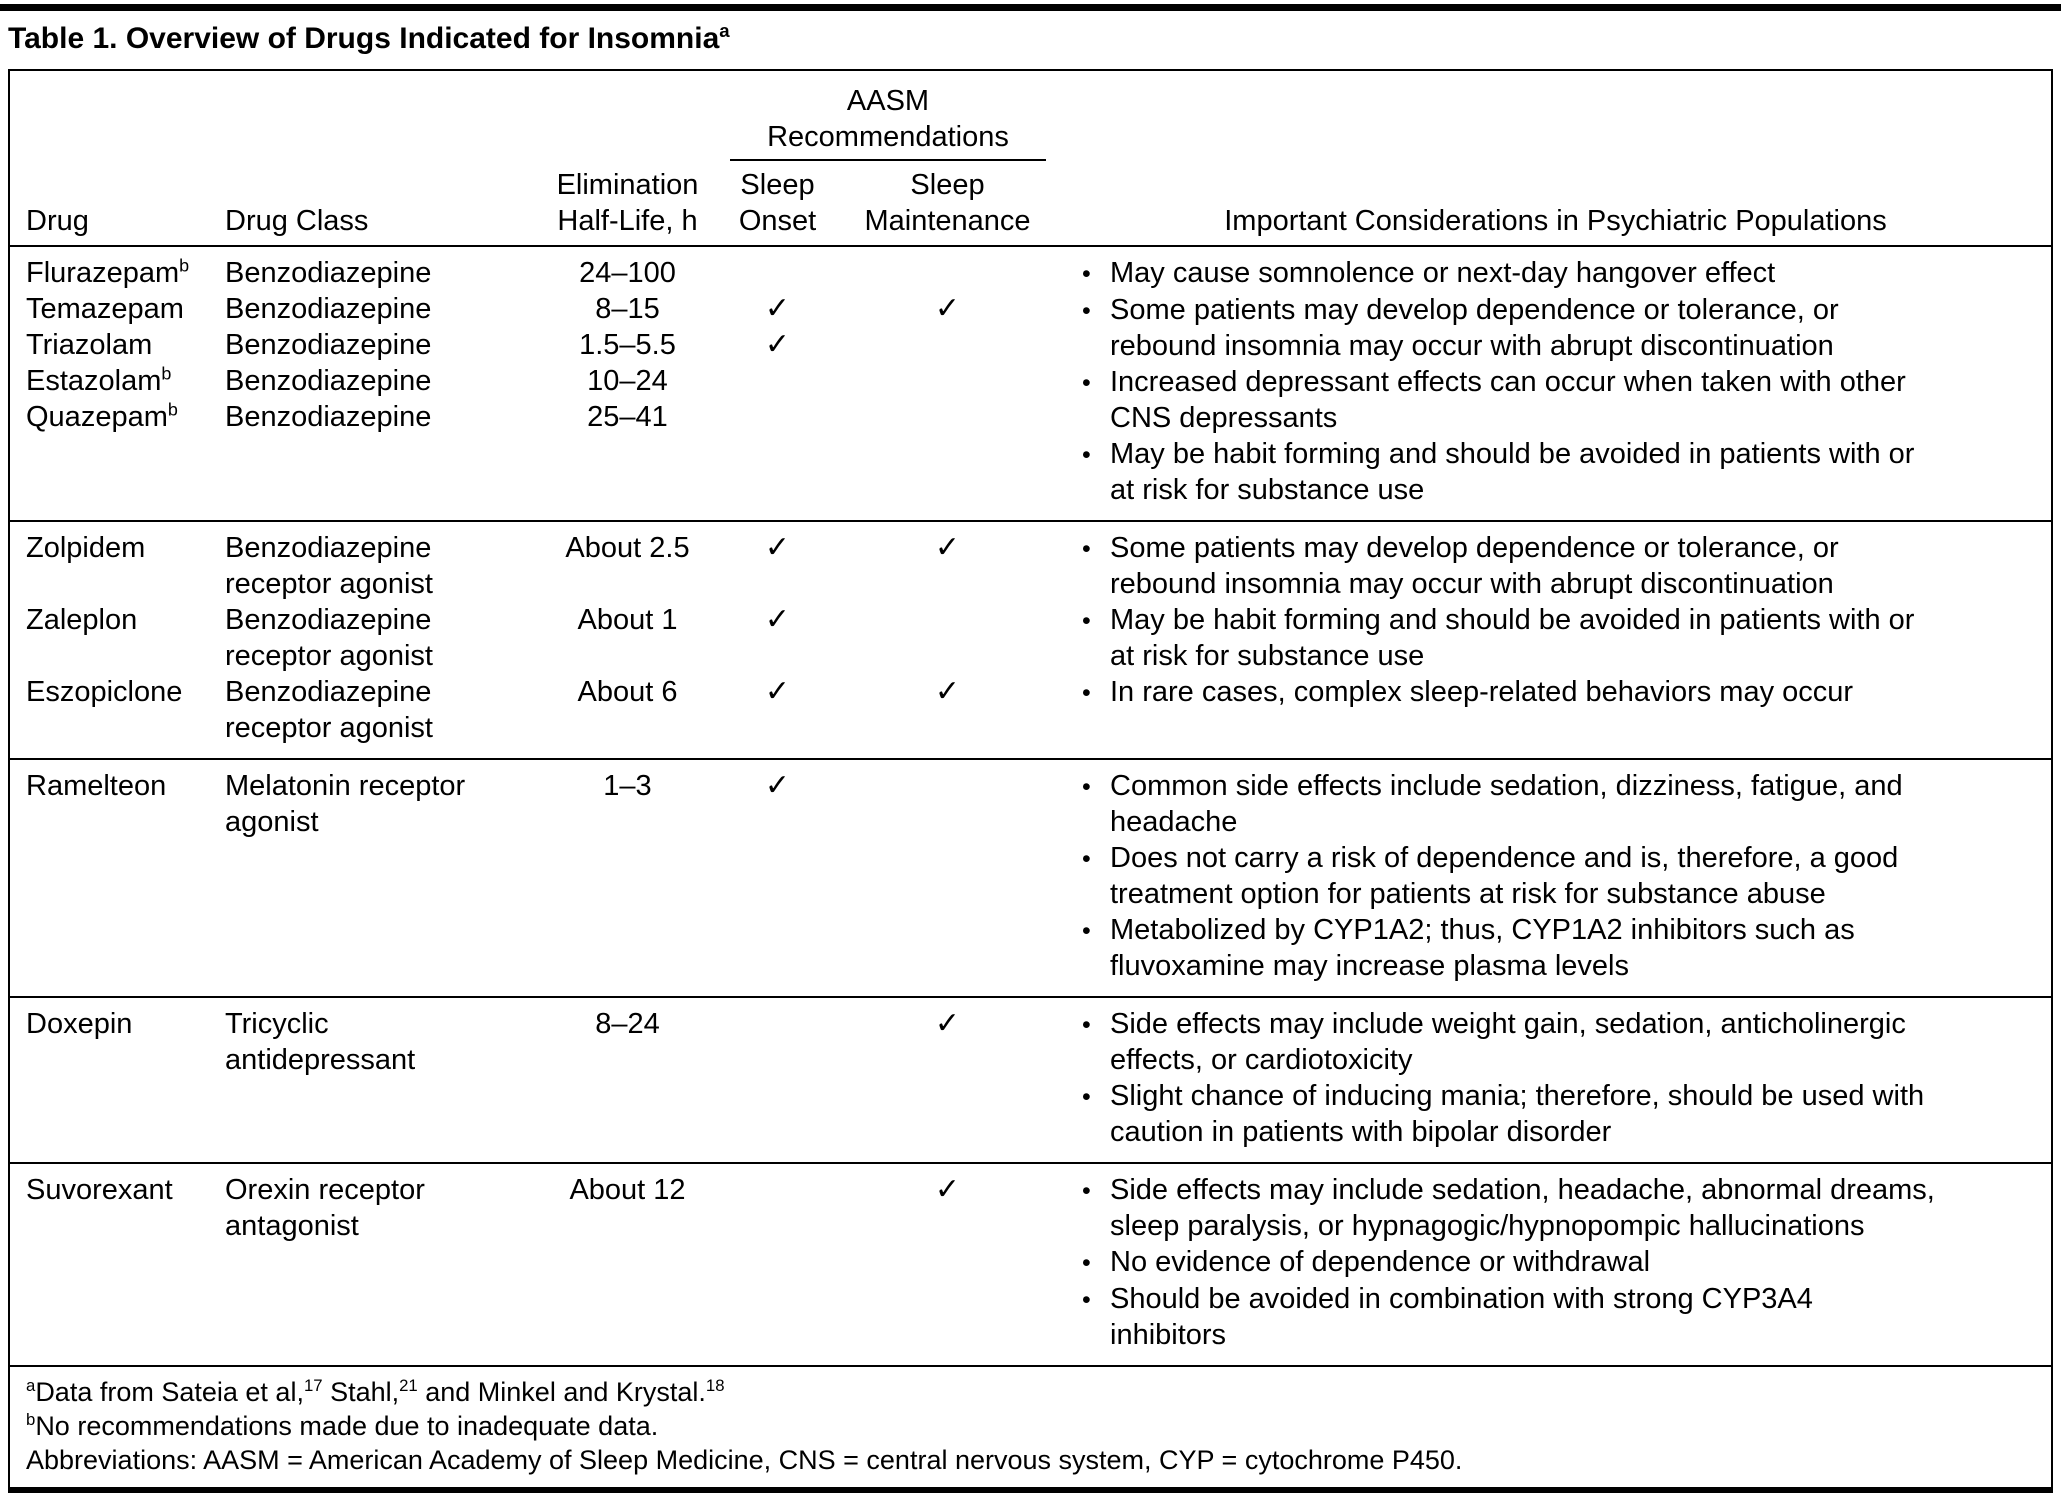 The height and width of the screenshot is (1493, 2061). Describe the element at coordinates (117, 566) in the screenshot. I see `drug-name: Zolpidem` at that location.